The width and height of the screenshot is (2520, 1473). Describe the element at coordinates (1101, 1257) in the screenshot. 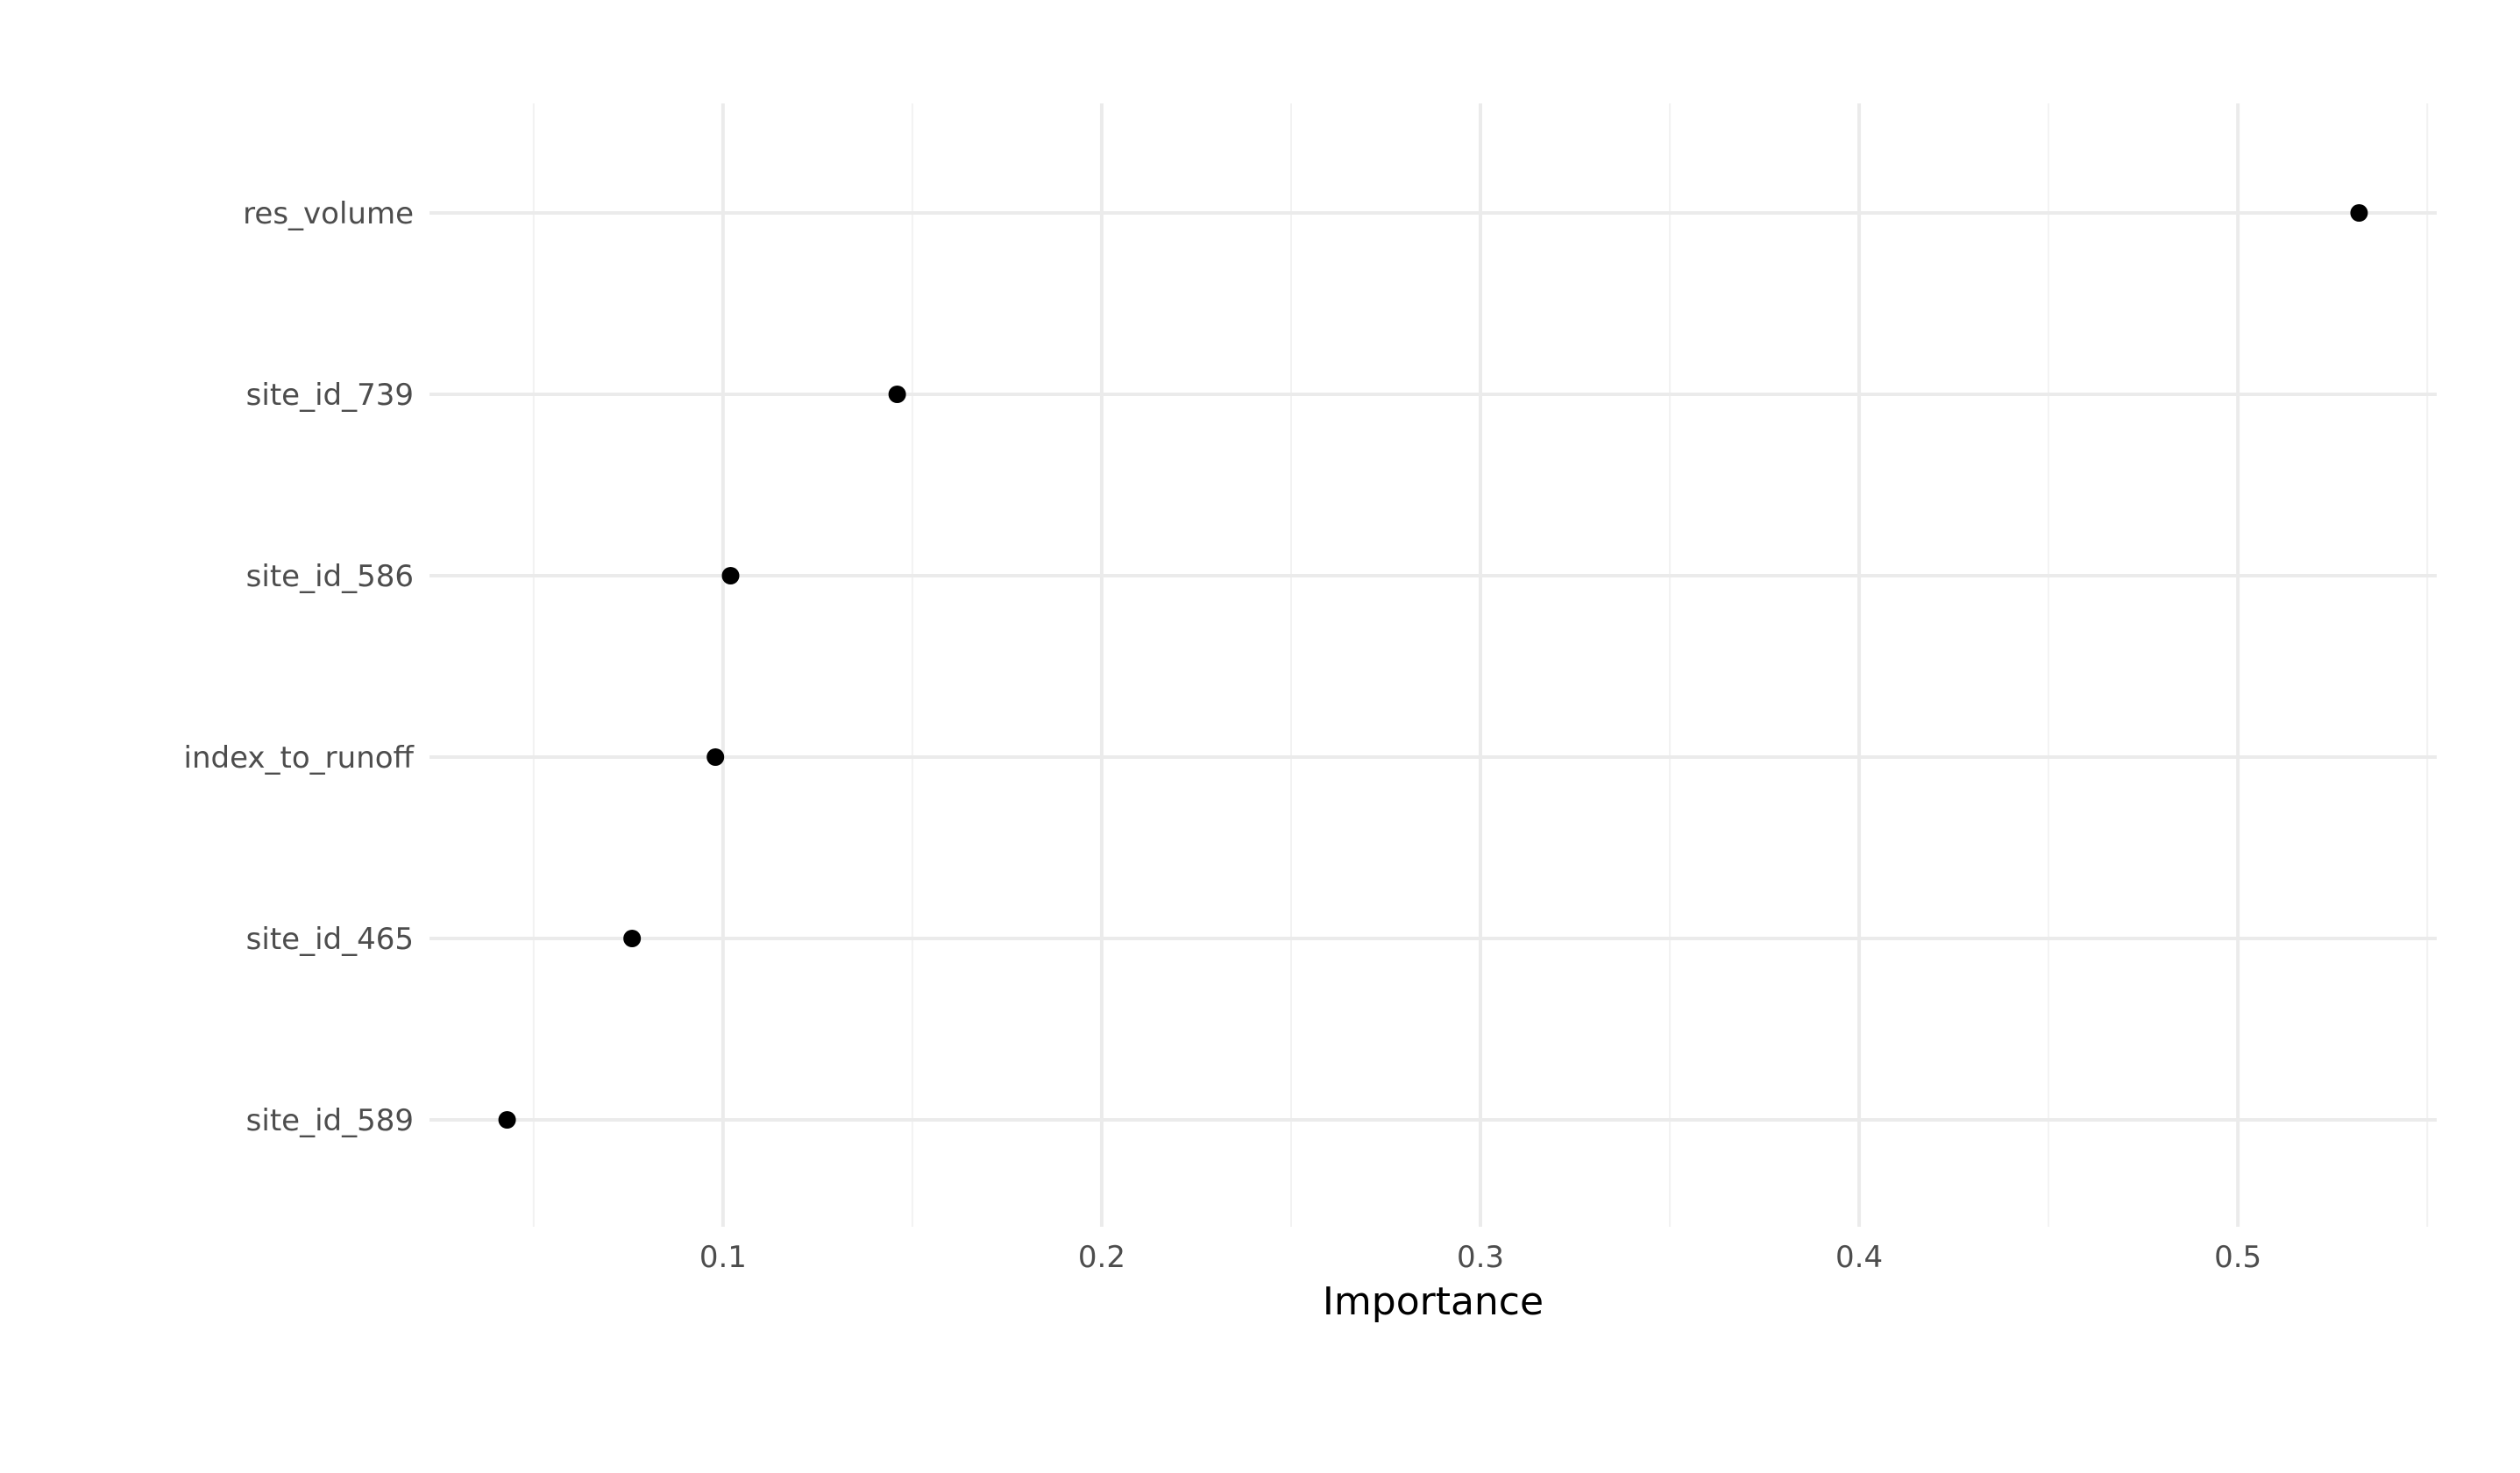

I see `x-tick-label-1: 0.2` at that location.